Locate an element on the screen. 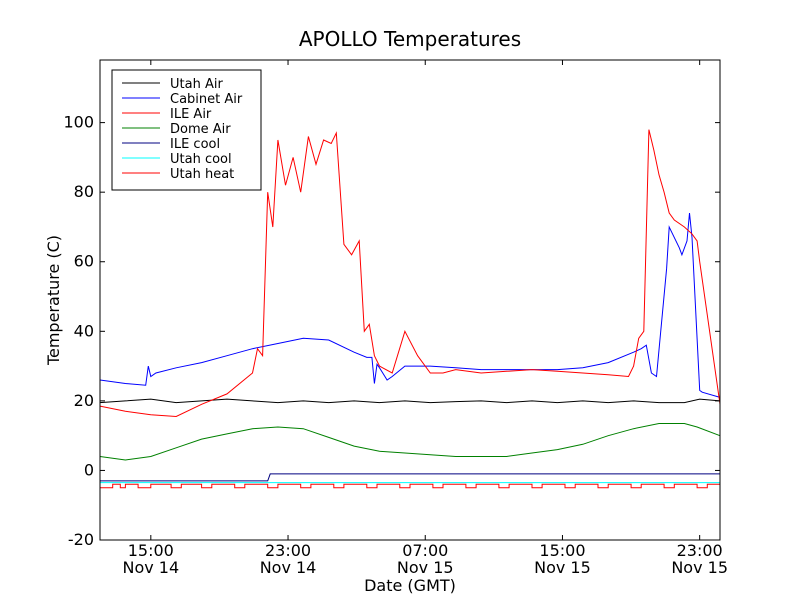 This screenshot has width=800, height=600. legend-label: Utah Air is located at coordinates (196, 84).